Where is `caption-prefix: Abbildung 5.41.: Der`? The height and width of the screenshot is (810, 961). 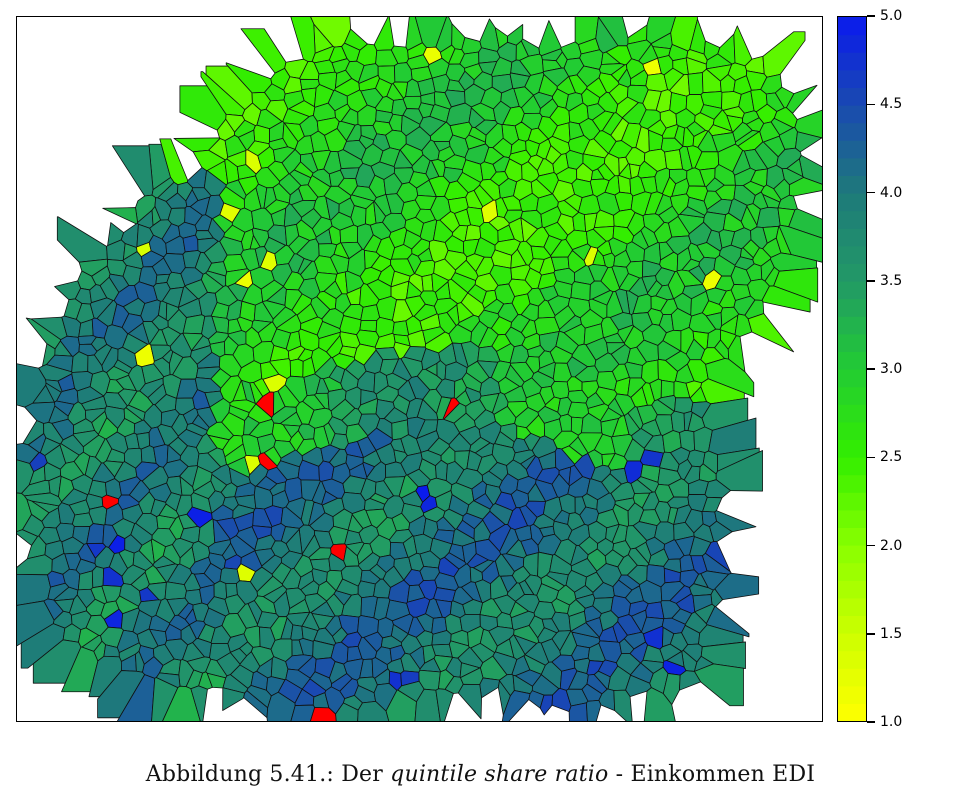 caption-prefix: Abbildung 5.41.: Der is located at coordinates (268, 774).